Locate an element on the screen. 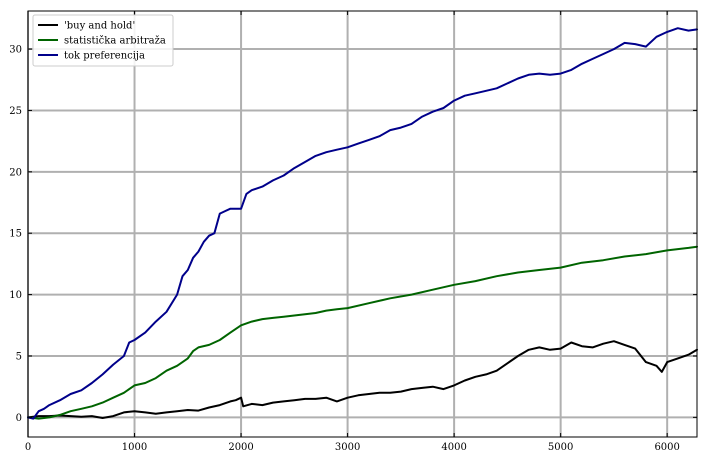 This screenshot has width=707, height=468. legend-box is located at coordinates (103, 40).